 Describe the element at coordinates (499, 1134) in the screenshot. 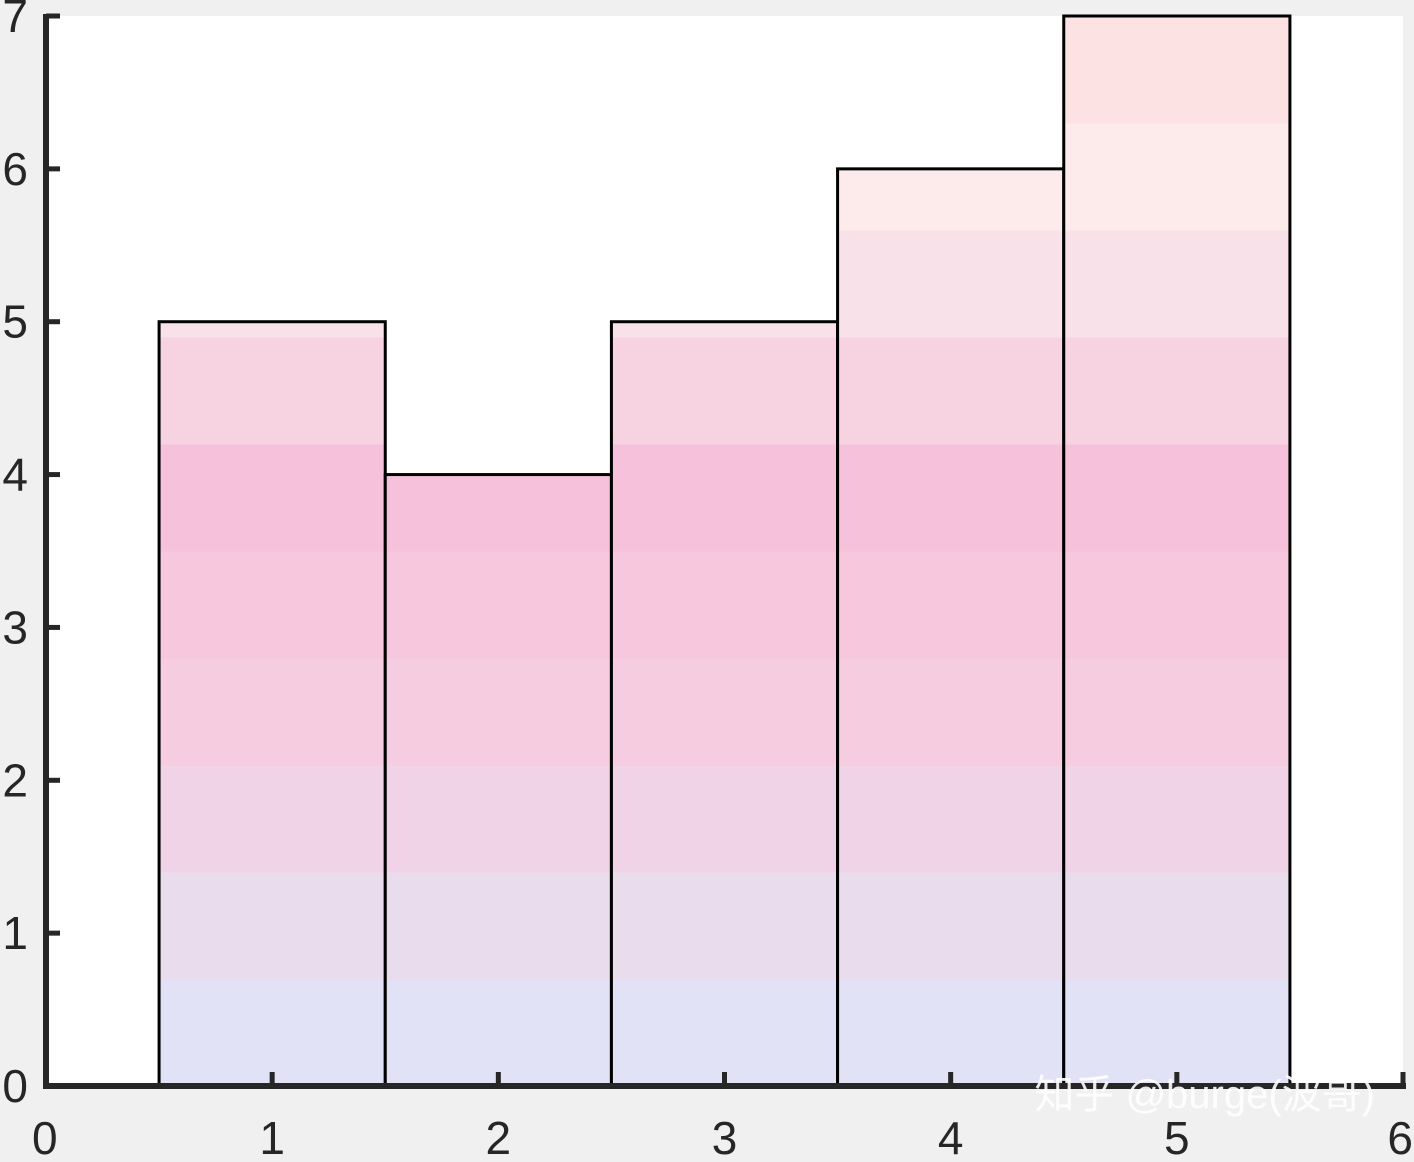

I see `x-tick-label: 2` at that location.